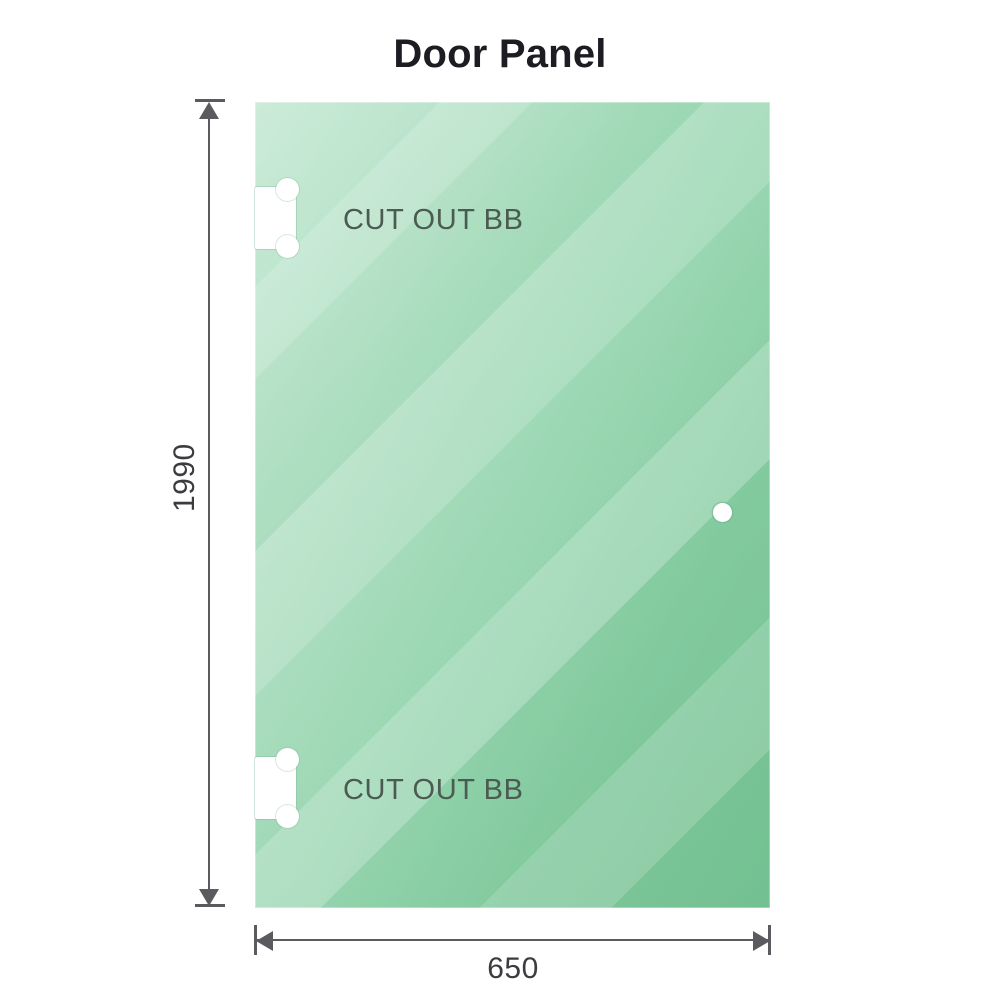 The image size is (1000, 1000). Describe the element at coordinates (209, 110) in the screenshot. I see `arrow-up-icon` at that location.